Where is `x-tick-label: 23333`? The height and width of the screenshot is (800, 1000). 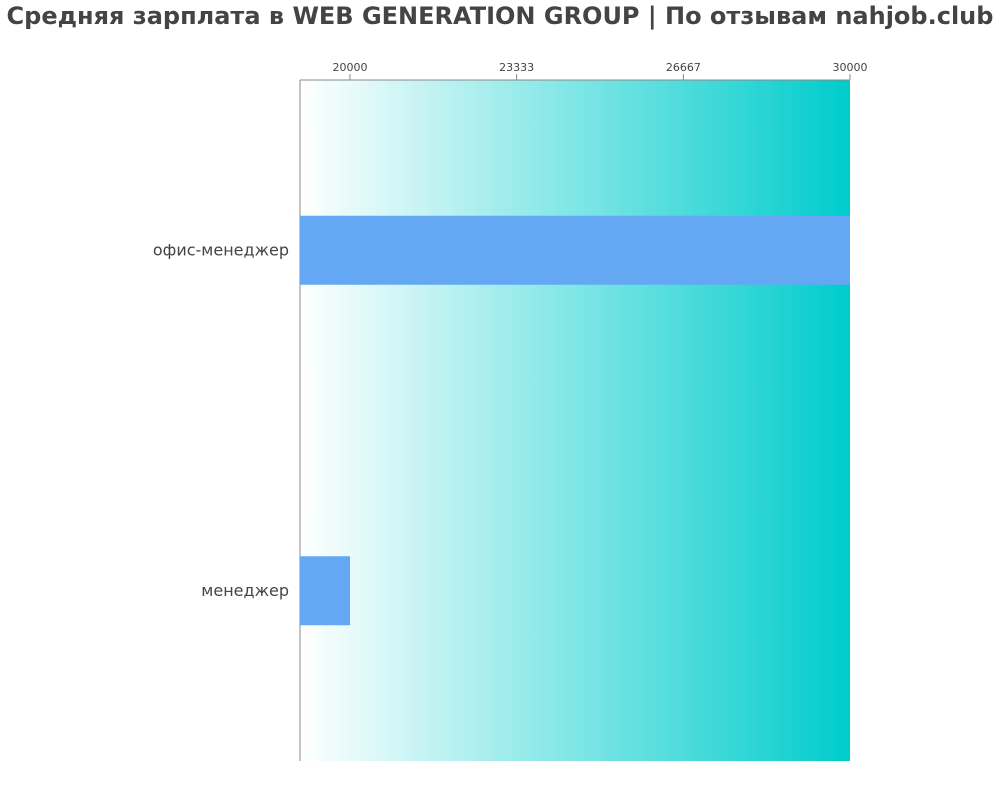 x-tick-label: 23333 is located at coordinates (516, 67).